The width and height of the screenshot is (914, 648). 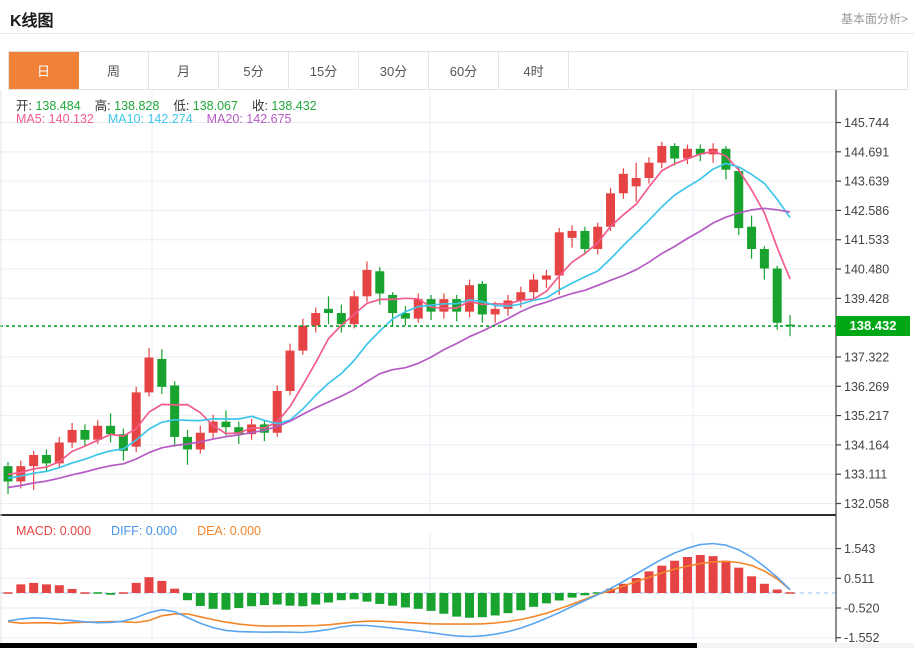 What do you see at coordinates (873, 326) in the screenshot?
I see `current-price-badge: 138.432` at bounding box center [873, 326].